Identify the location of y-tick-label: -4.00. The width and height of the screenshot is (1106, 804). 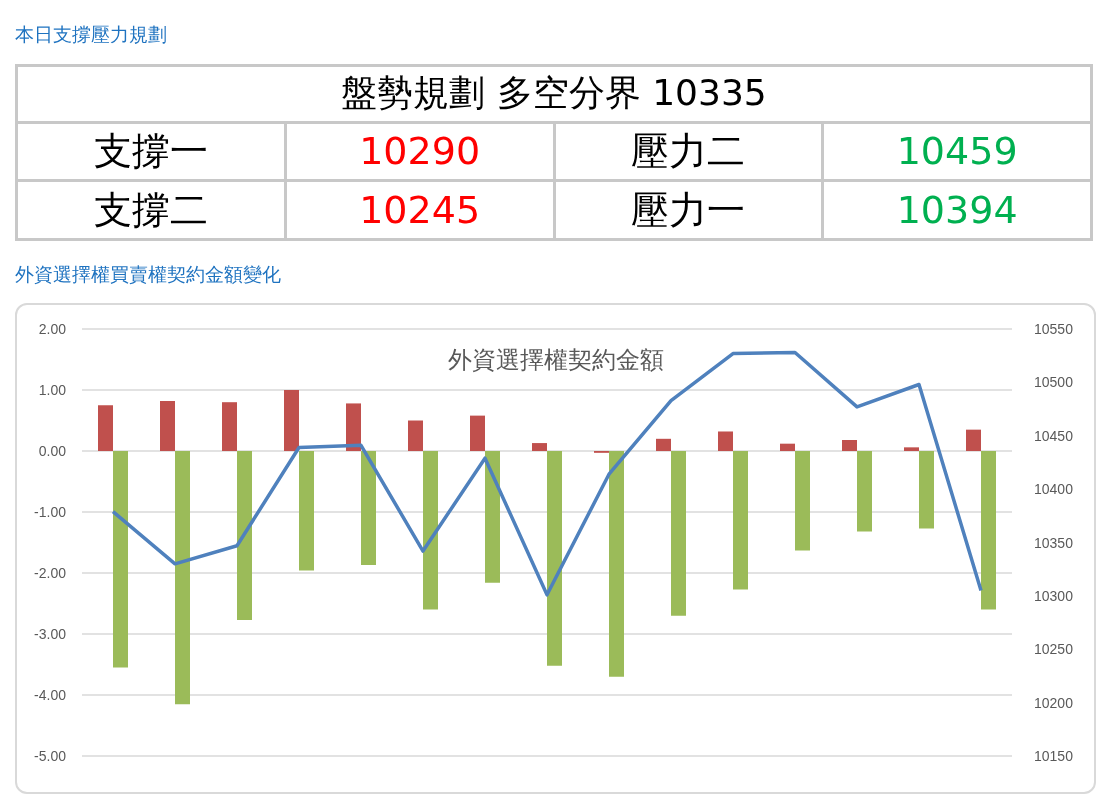
(50, 695).